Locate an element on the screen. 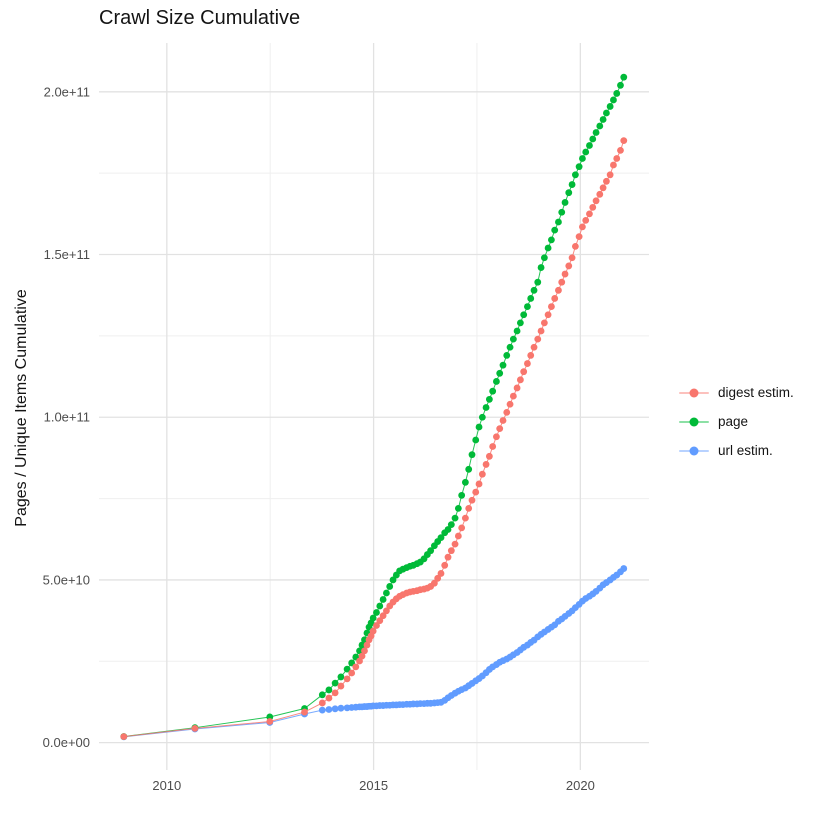 This screenshot has width=826, height=827. svg-text: 2.0e+11 is located at coordinates (67, 91).